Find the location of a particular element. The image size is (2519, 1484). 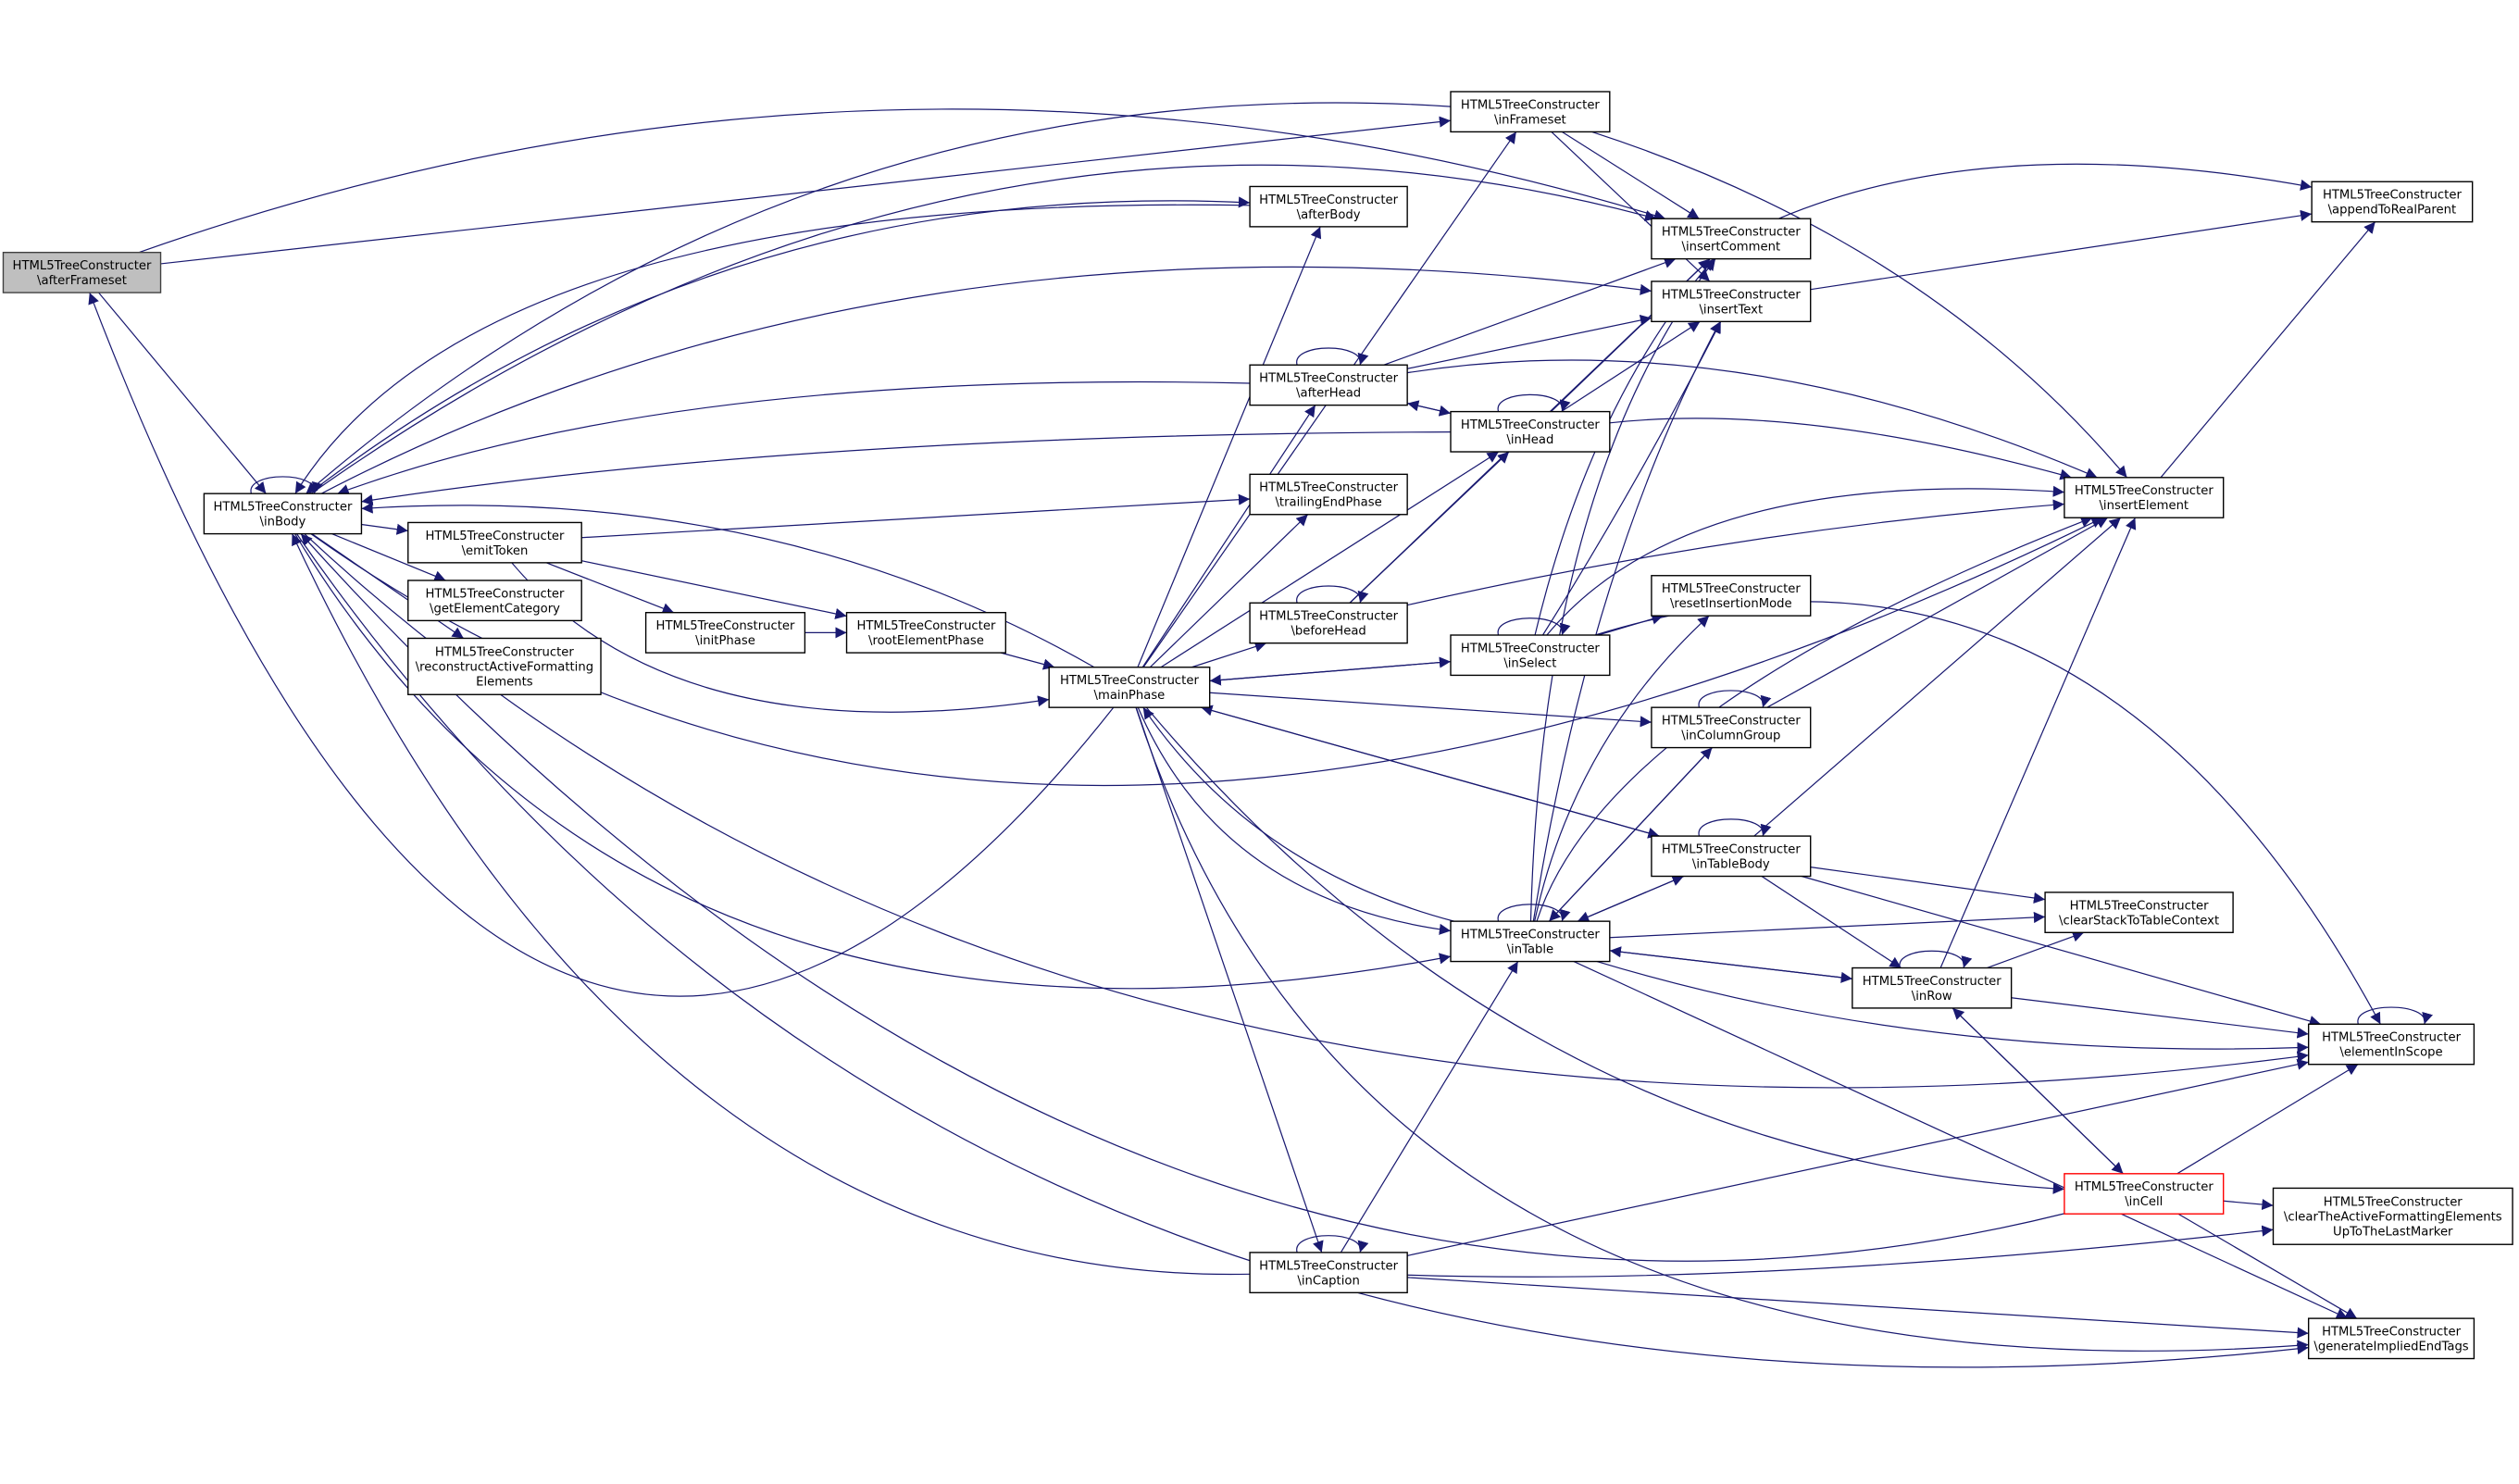

node-beforeHead: HTML5TreeConstructer\beforeHead is located at coordinates (1329, 623).